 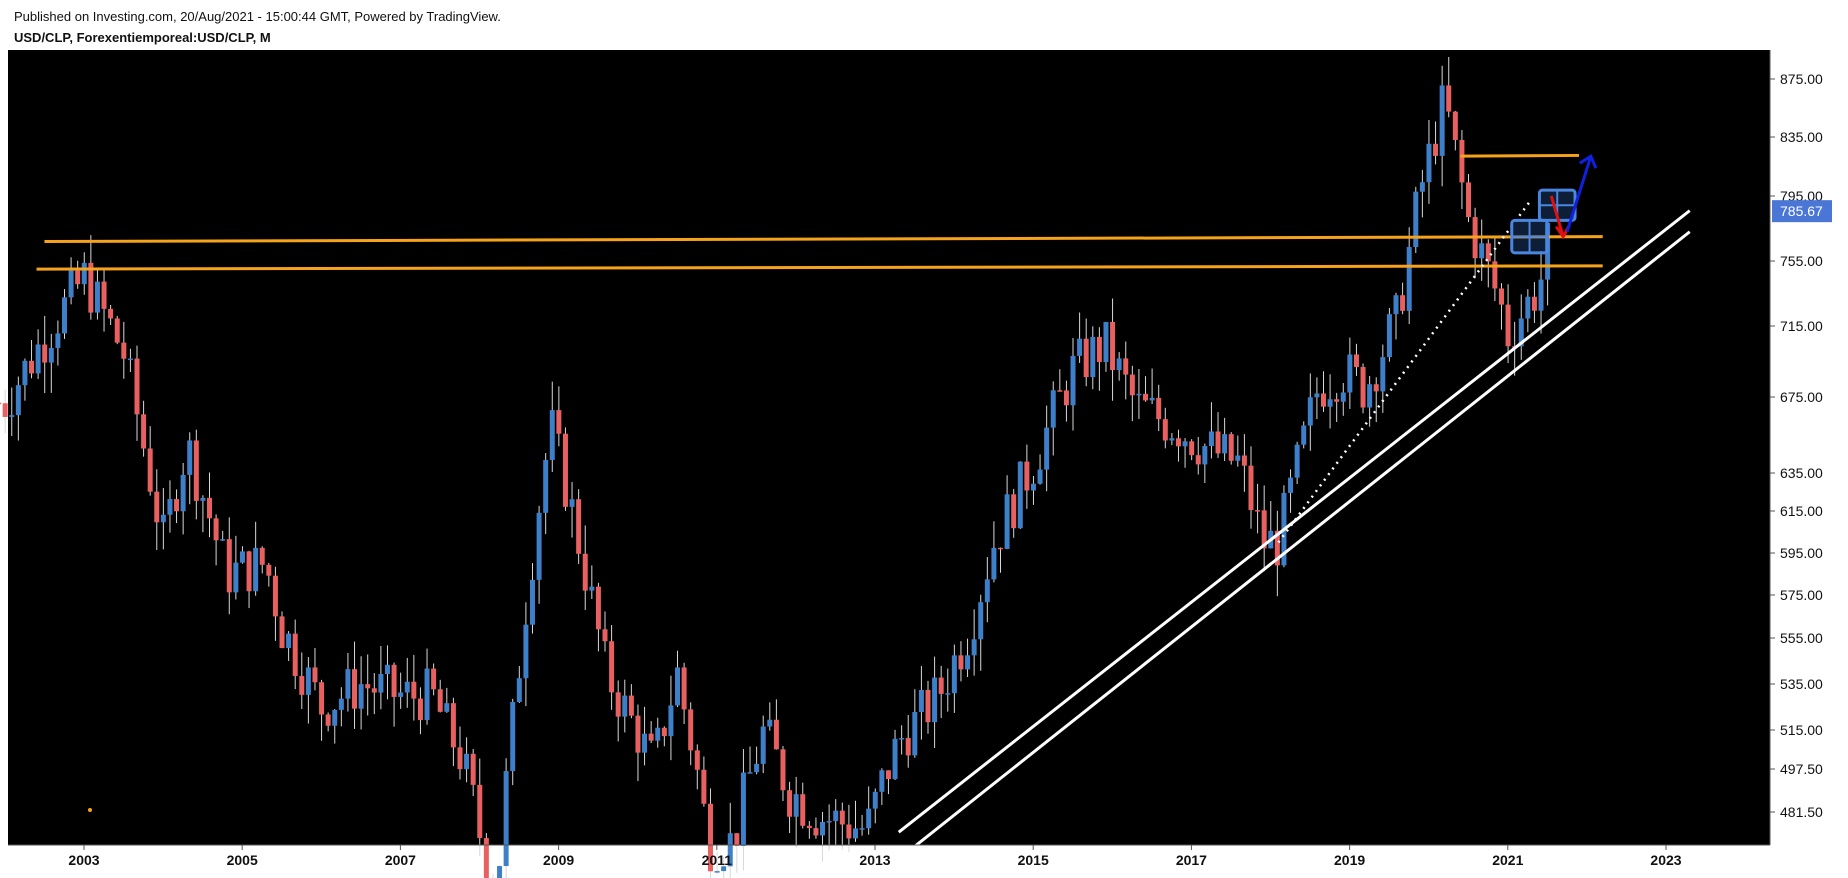 What do you see at coordinates (558, 860) in the screenshot?
I see `x-tick-label: 2009` at bounding box center [558, 860].